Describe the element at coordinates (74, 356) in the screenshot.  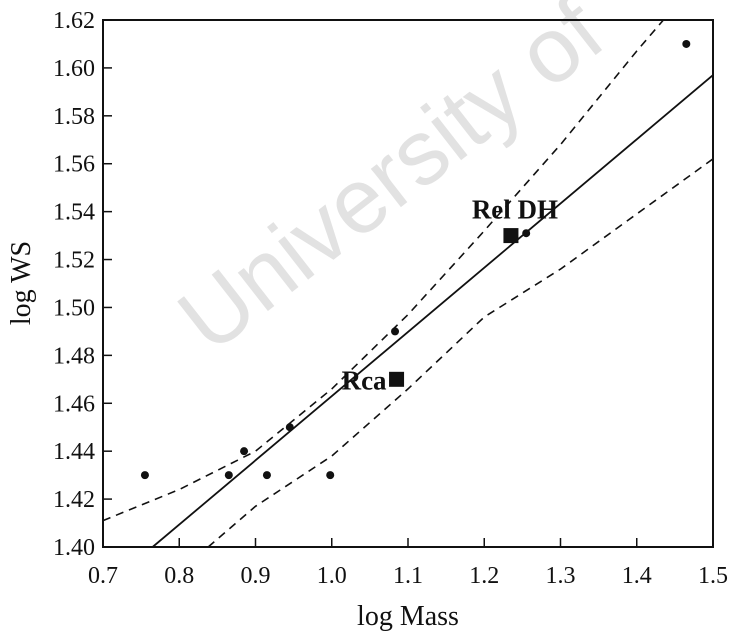
I see `y-tick-label: 1.48` at that location.